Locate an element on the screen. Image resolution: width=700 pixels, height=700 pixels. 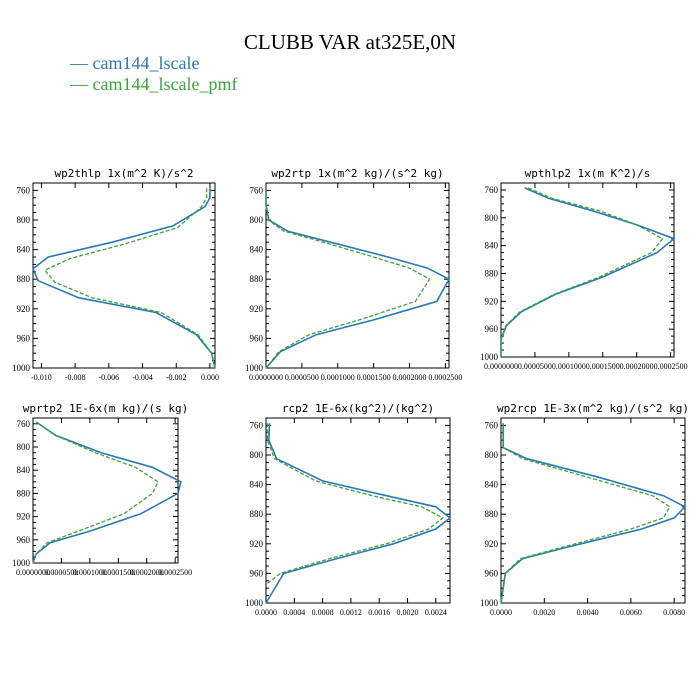
legend-item: — cam144_lscale is located at coordinates (153, 63).